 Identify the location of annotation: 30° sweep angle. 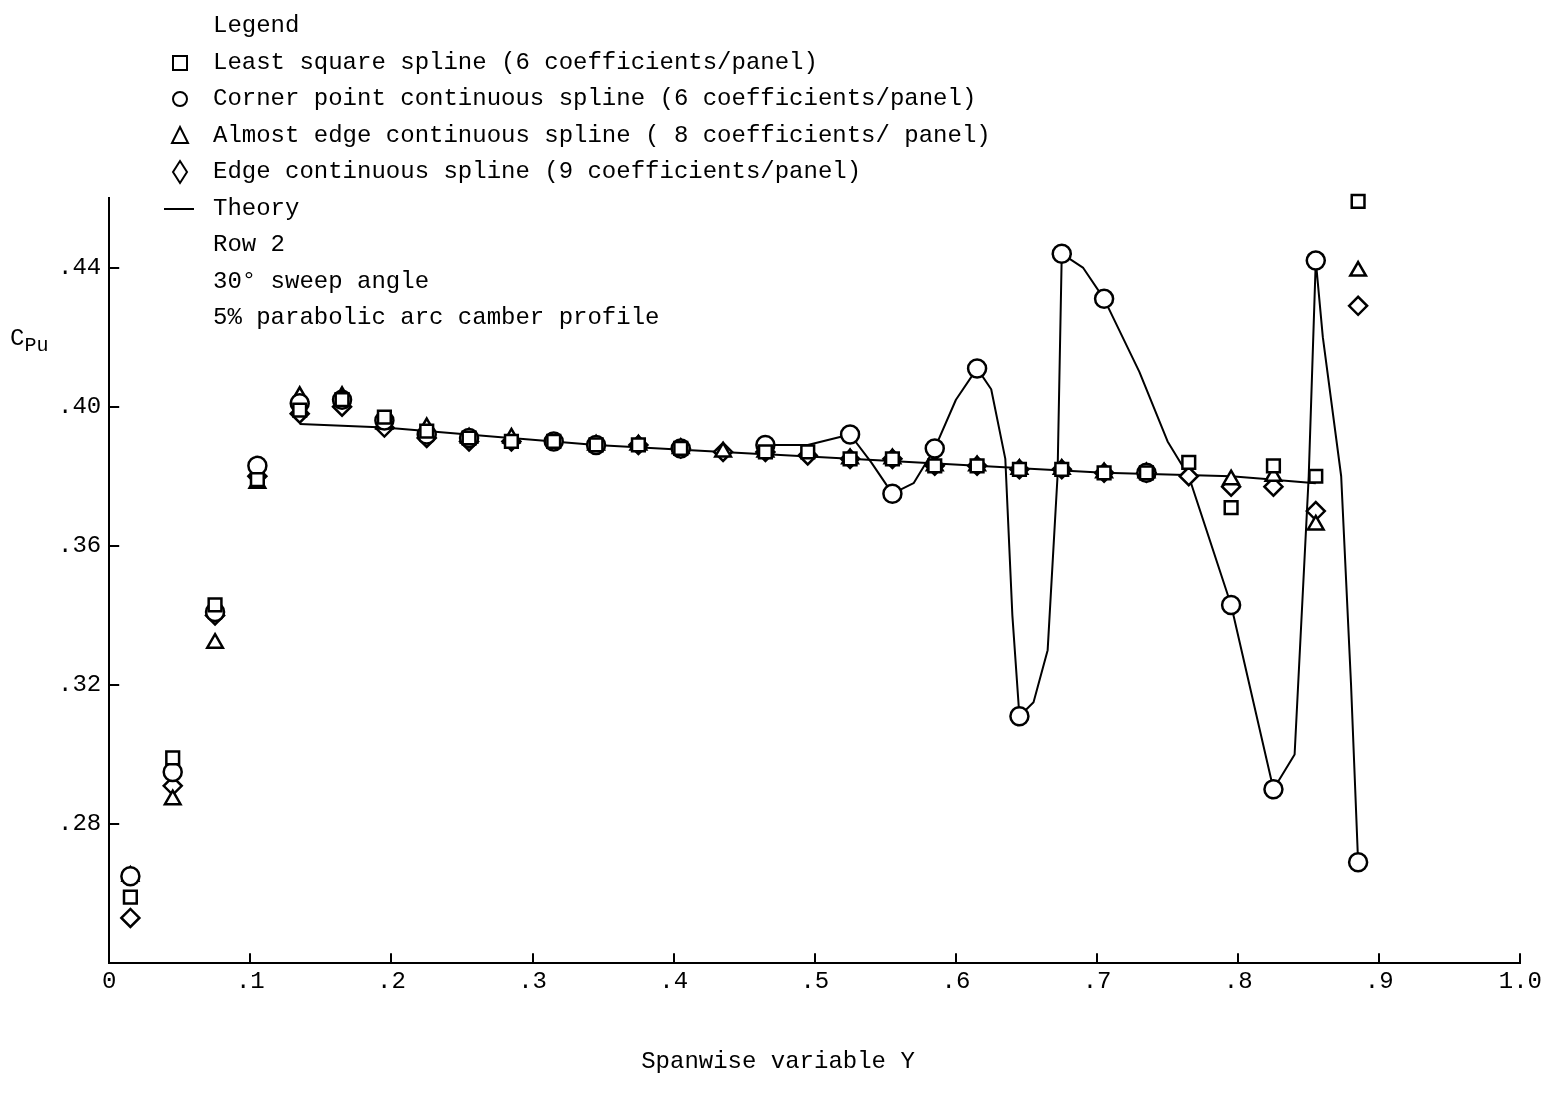
(321, 281).